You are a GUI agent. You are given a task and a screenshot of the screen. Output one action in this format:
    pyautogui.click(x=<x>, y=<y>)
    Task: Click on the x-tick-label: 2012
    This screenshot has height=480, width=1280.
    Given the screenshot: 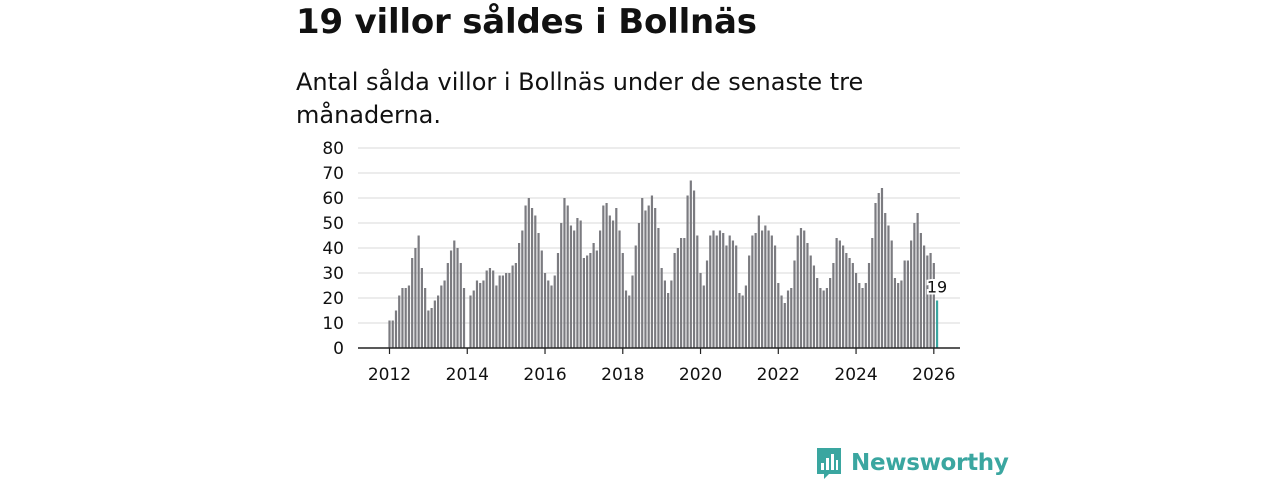 What is the action you would take?
    pyautogui.click(x=389, y=375)
    